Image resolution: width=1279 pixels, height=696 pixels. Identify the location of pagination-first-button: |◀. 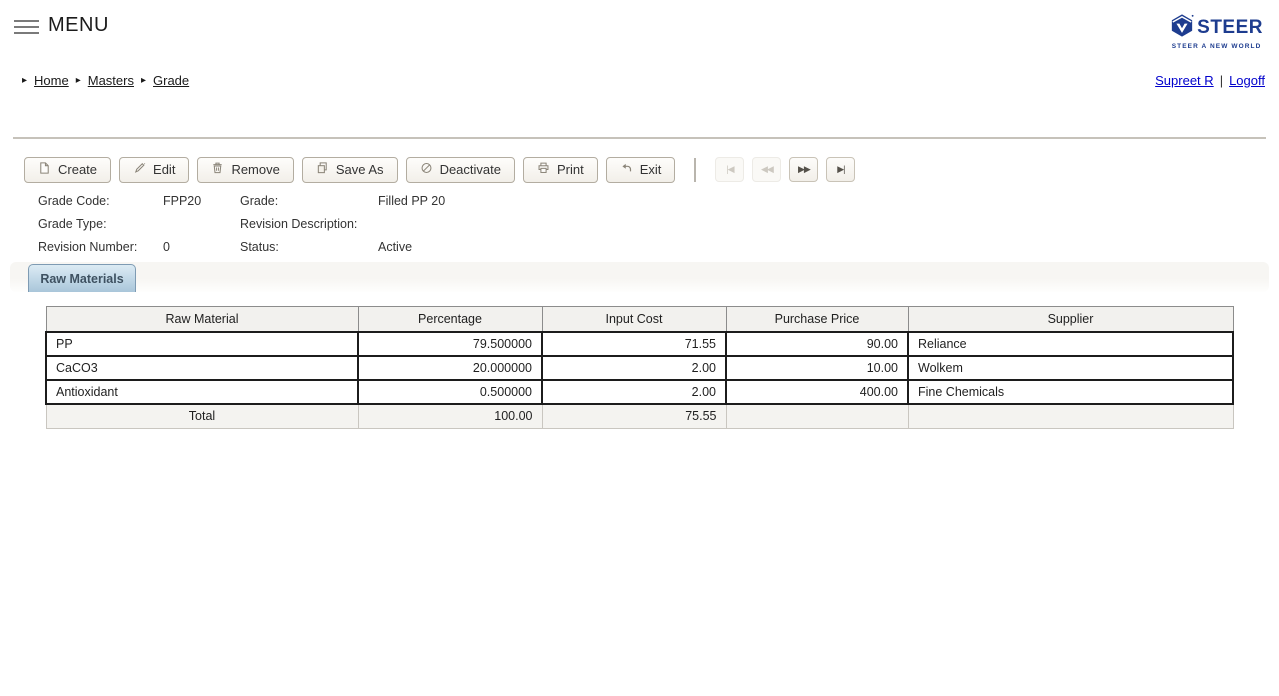
(730, 169).